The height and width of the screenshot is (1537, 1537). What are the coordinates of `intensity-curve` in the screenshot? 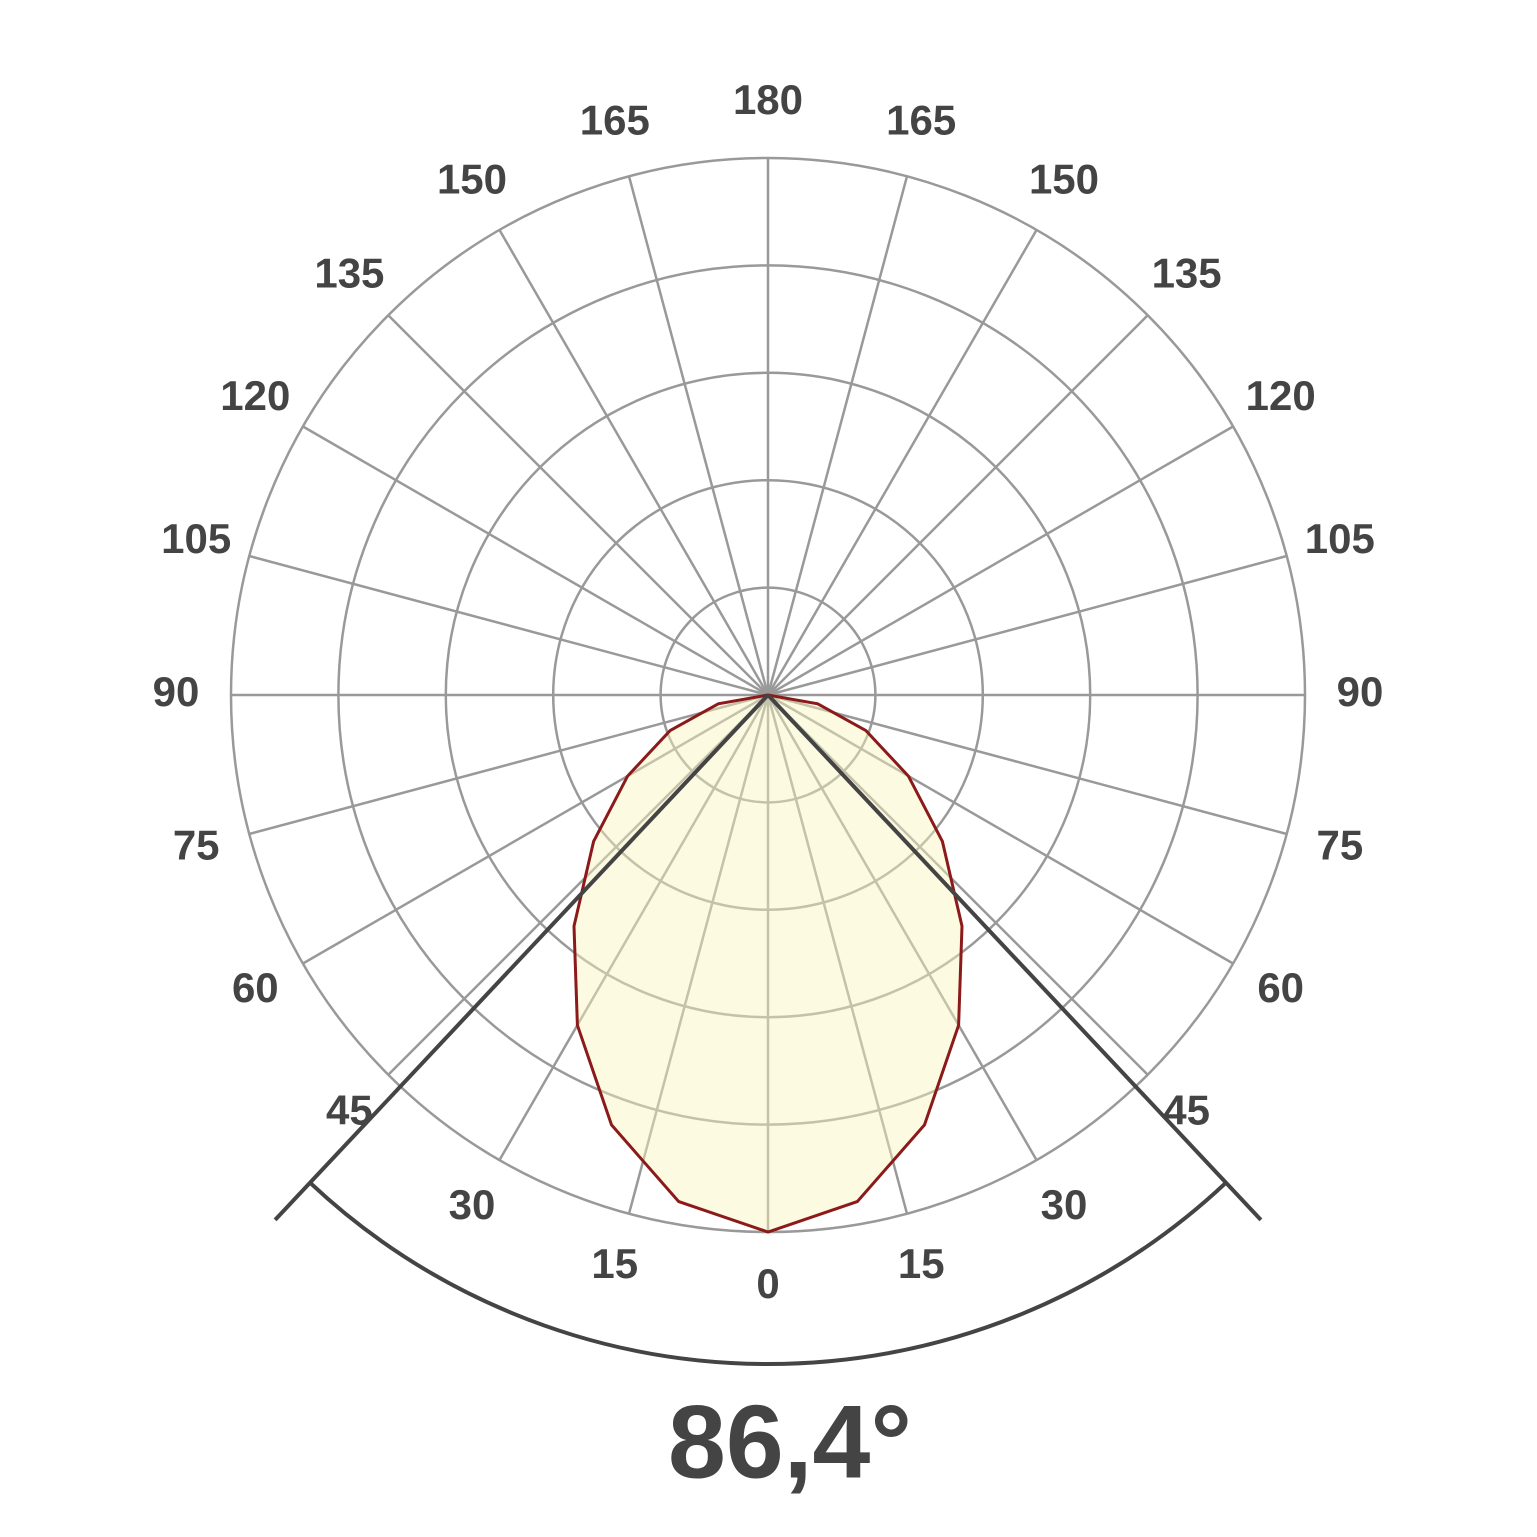 It's located at (768, 963).